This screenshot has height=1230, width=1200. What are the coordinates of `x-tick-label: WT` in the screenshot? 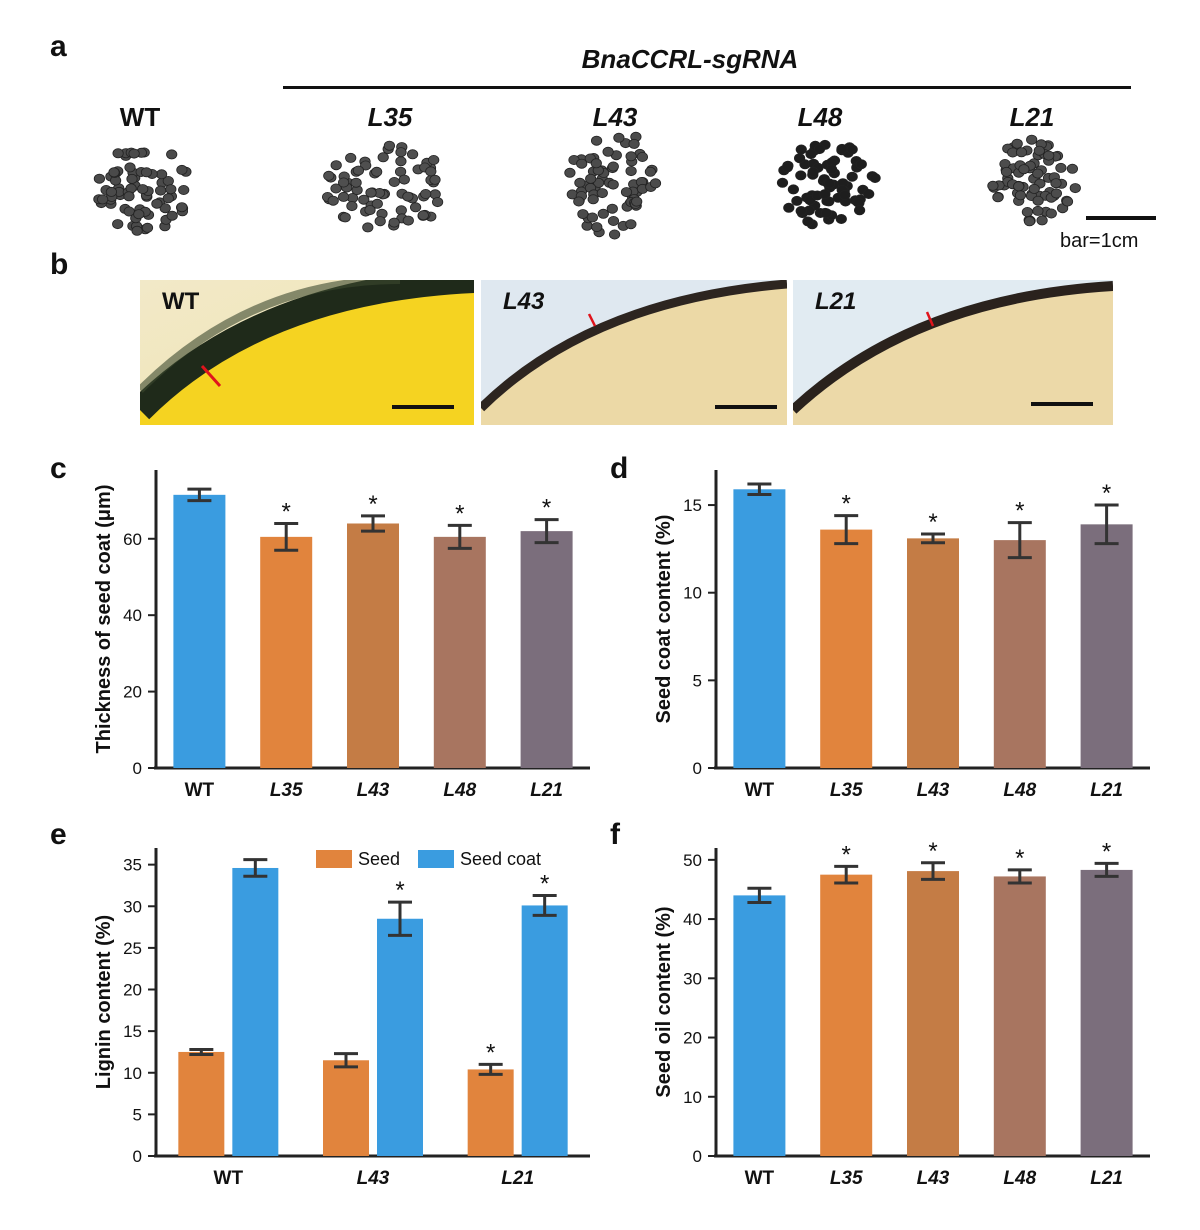 It's located at (760, 790).